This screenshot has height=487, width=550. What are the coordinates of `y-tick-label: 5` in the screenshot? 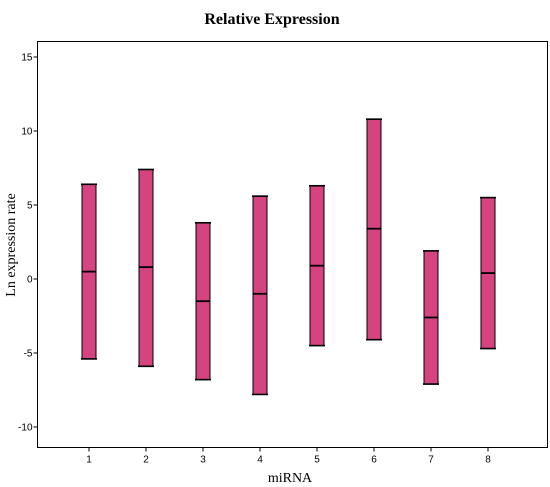 It's located at (30, 206).